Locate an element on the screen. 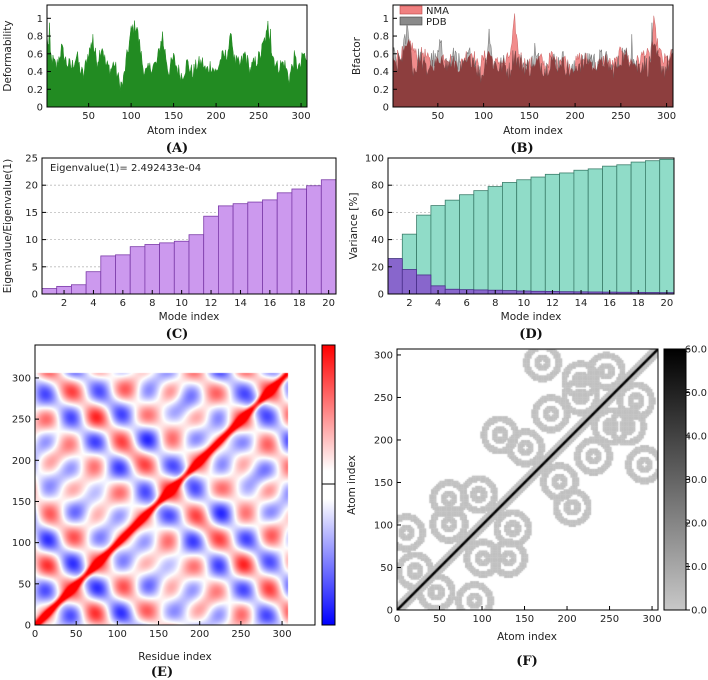 The image size is (708, 680). deformability-area is located at coordinates (177, 64).